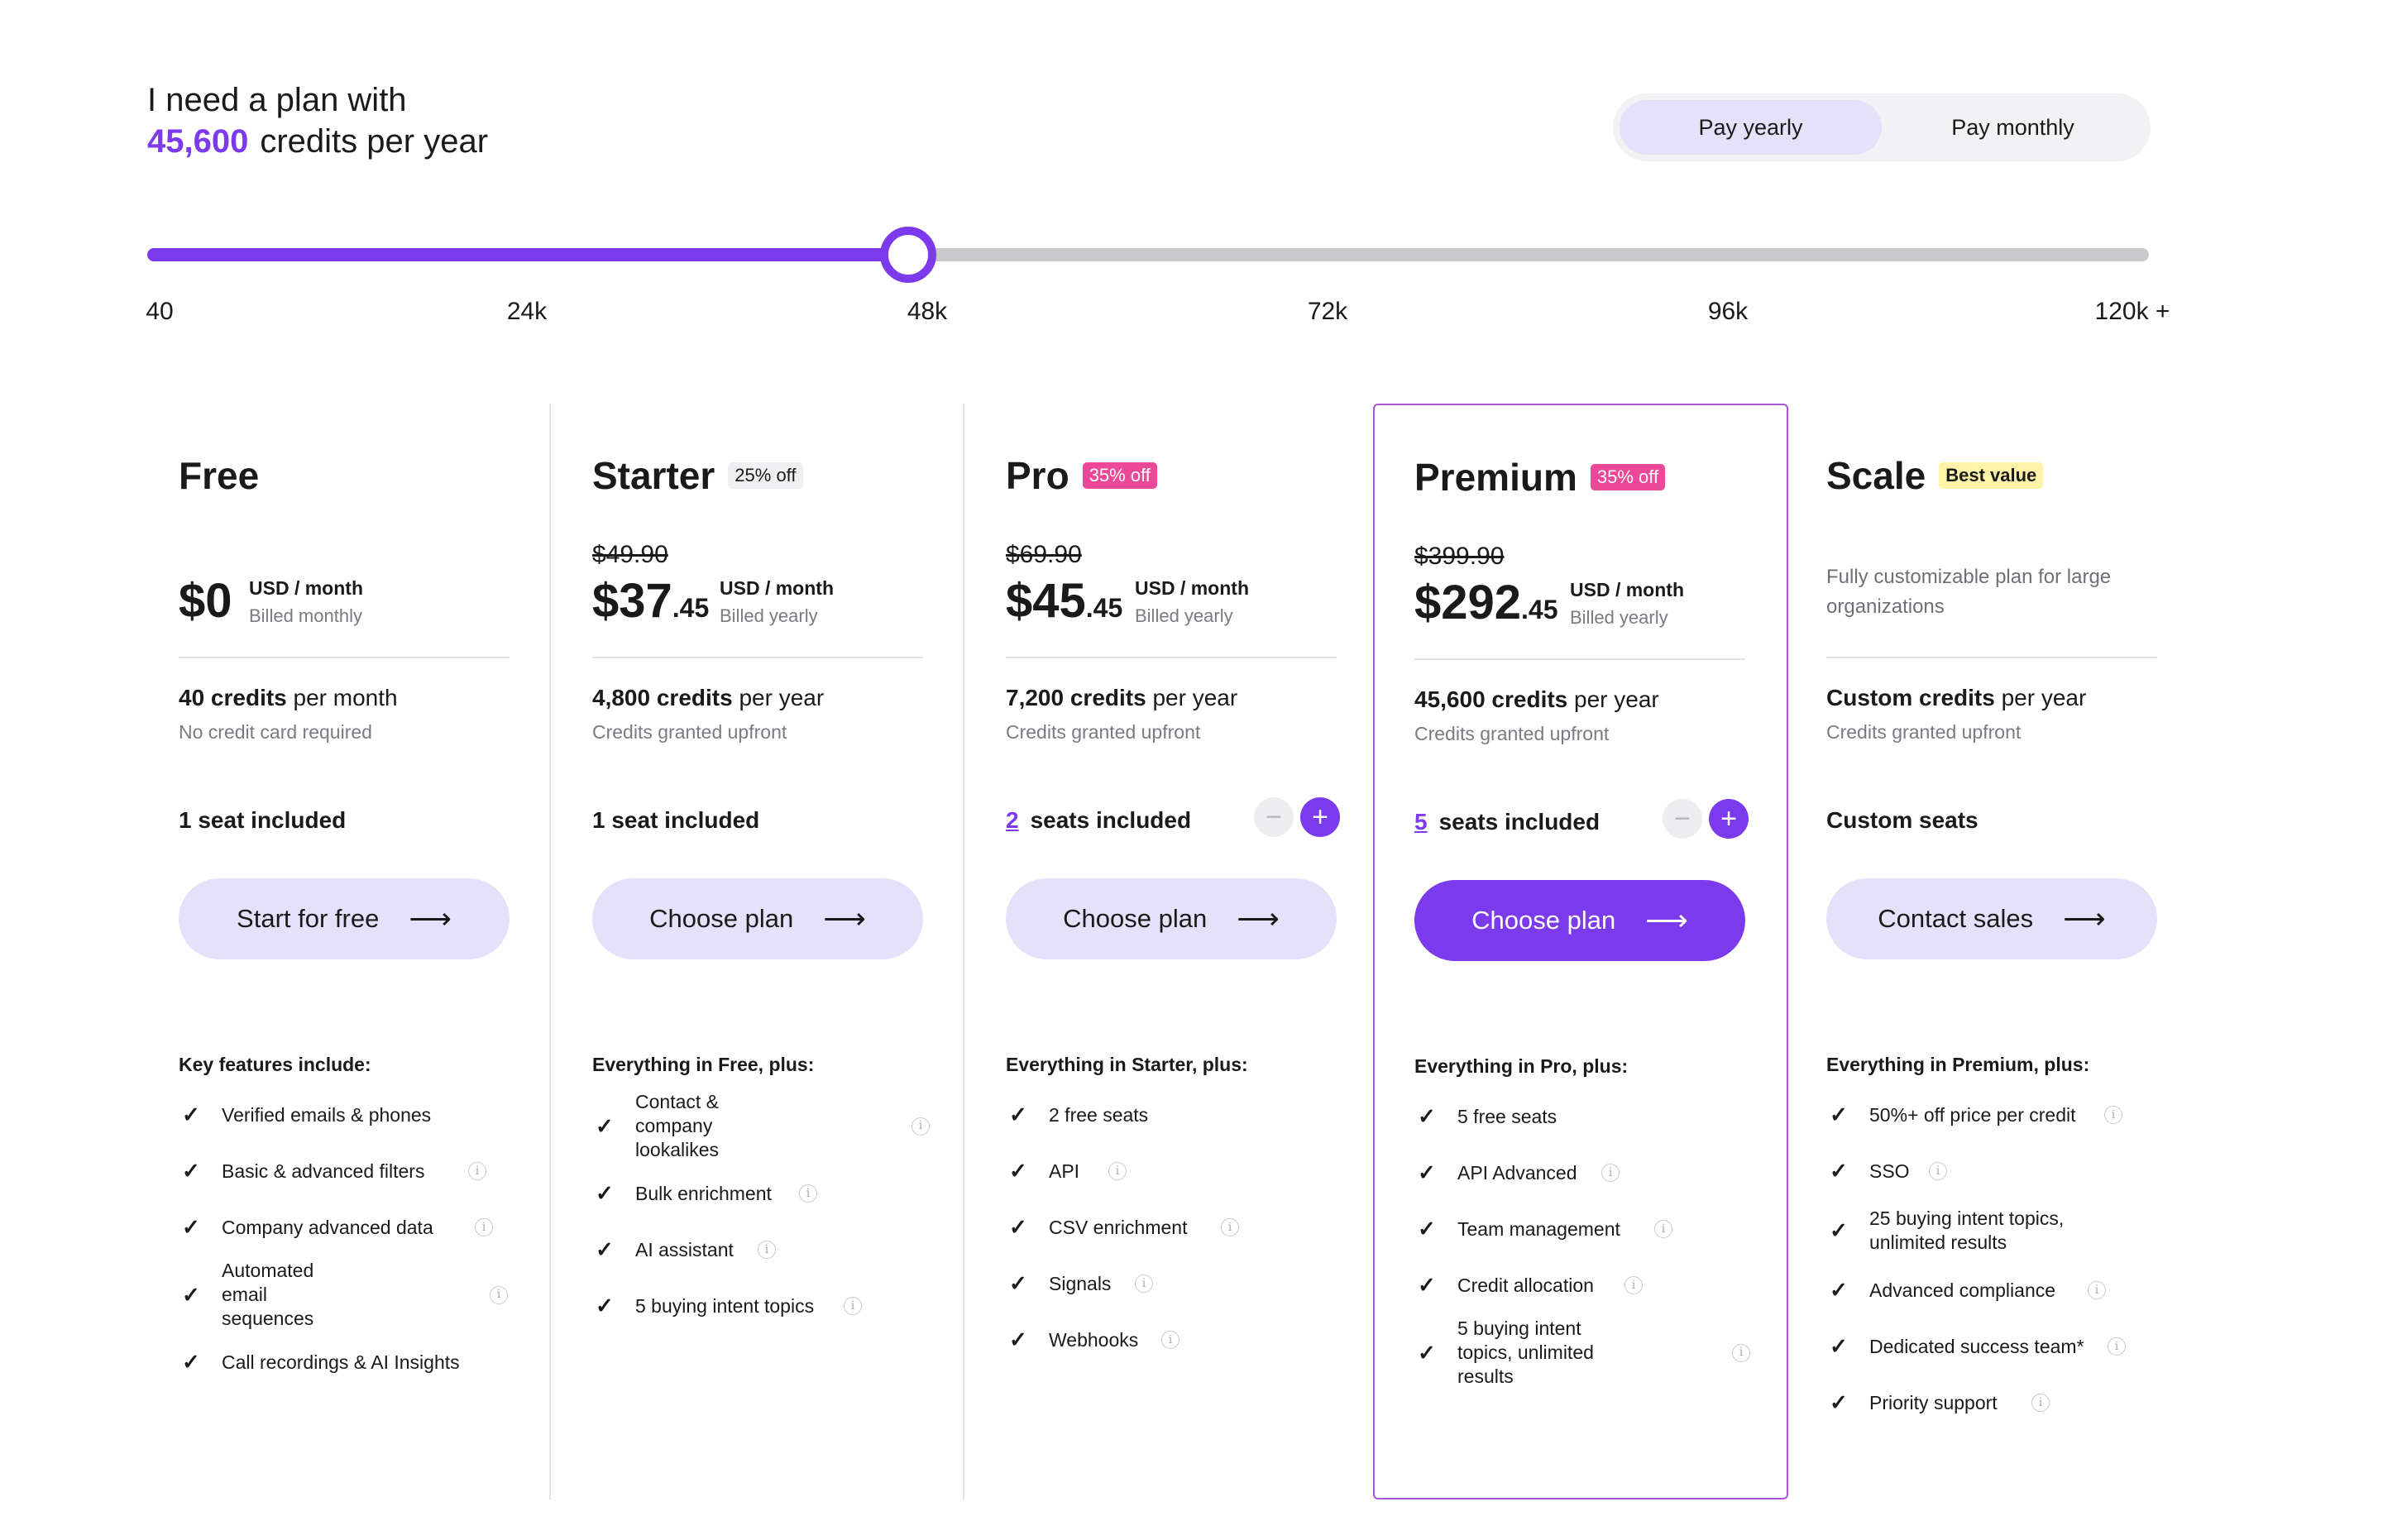 This screenshot has width=2402, height=1540. What do you see at coordinates (703, 1064) in the screenshot?
I see `features-title: Everything in Free, plus:` at bounding box center [703, 1064].